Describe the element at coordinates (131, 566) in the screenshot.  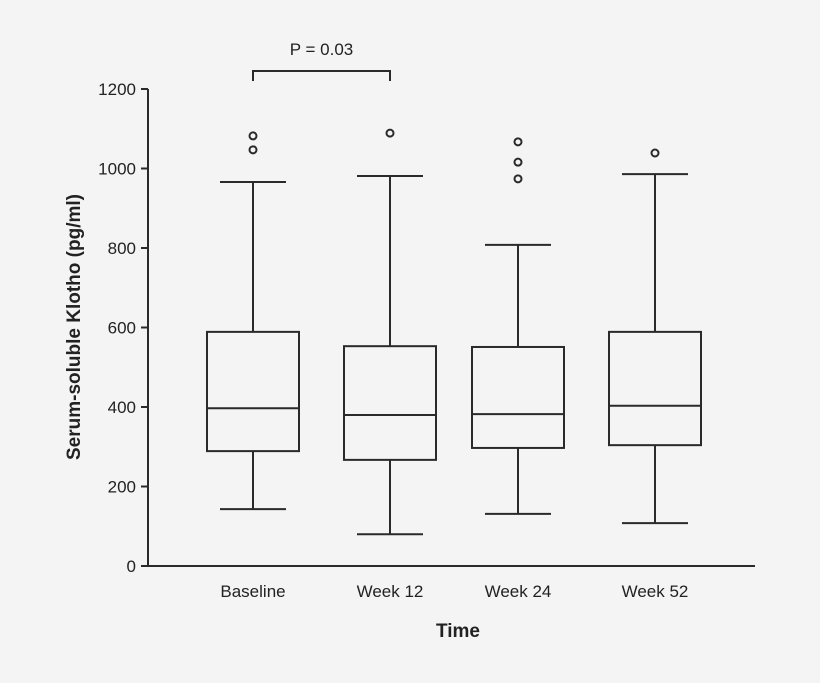
I see `y-tick-label: 0` at that location.